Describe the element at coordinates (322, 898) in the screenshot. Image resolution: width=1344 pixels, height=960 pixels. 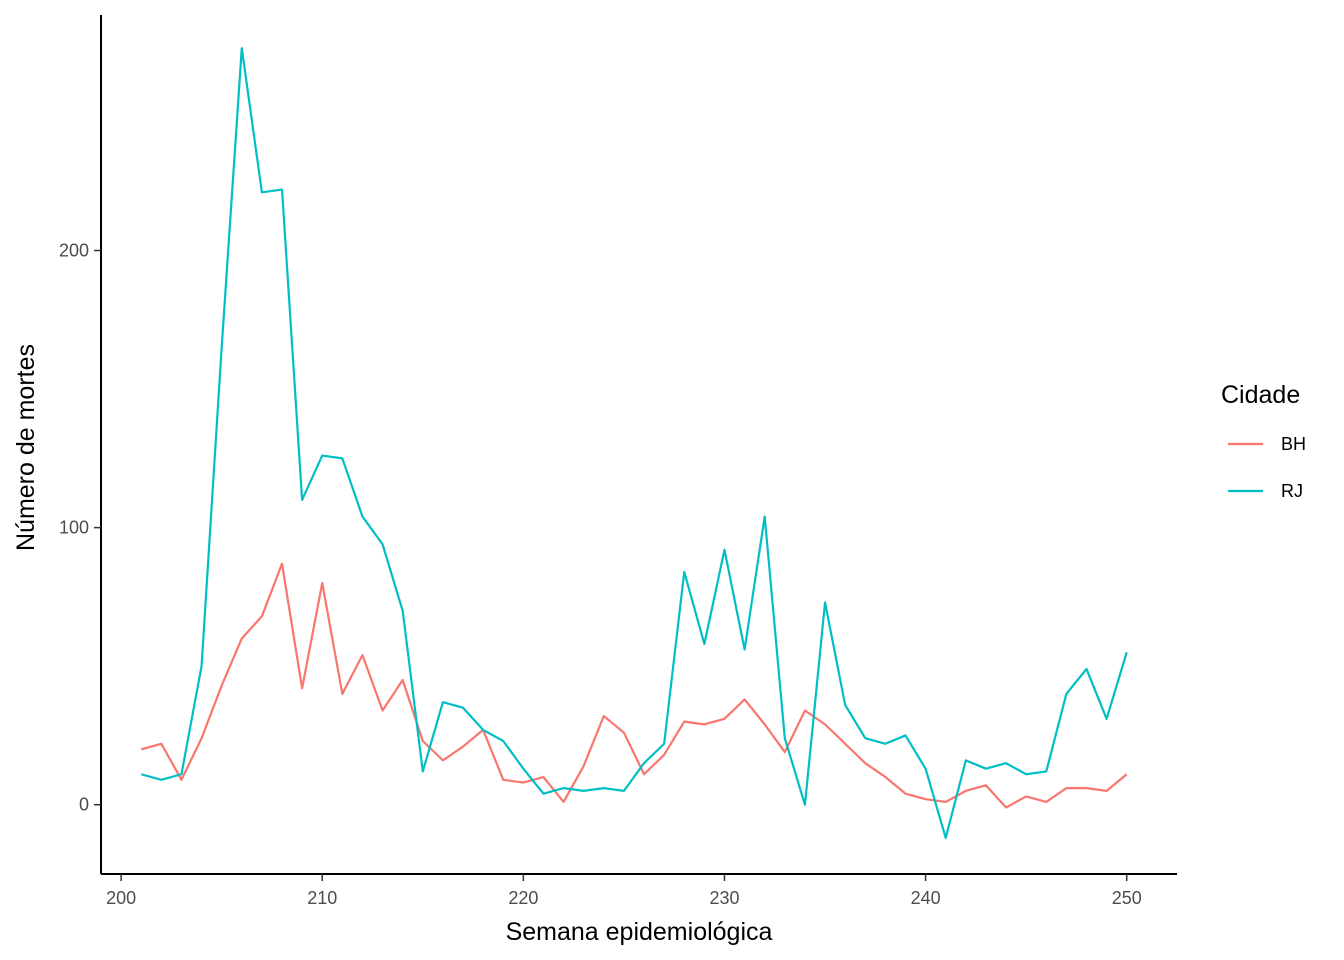
I see `x-tick-label: 210` at that location.